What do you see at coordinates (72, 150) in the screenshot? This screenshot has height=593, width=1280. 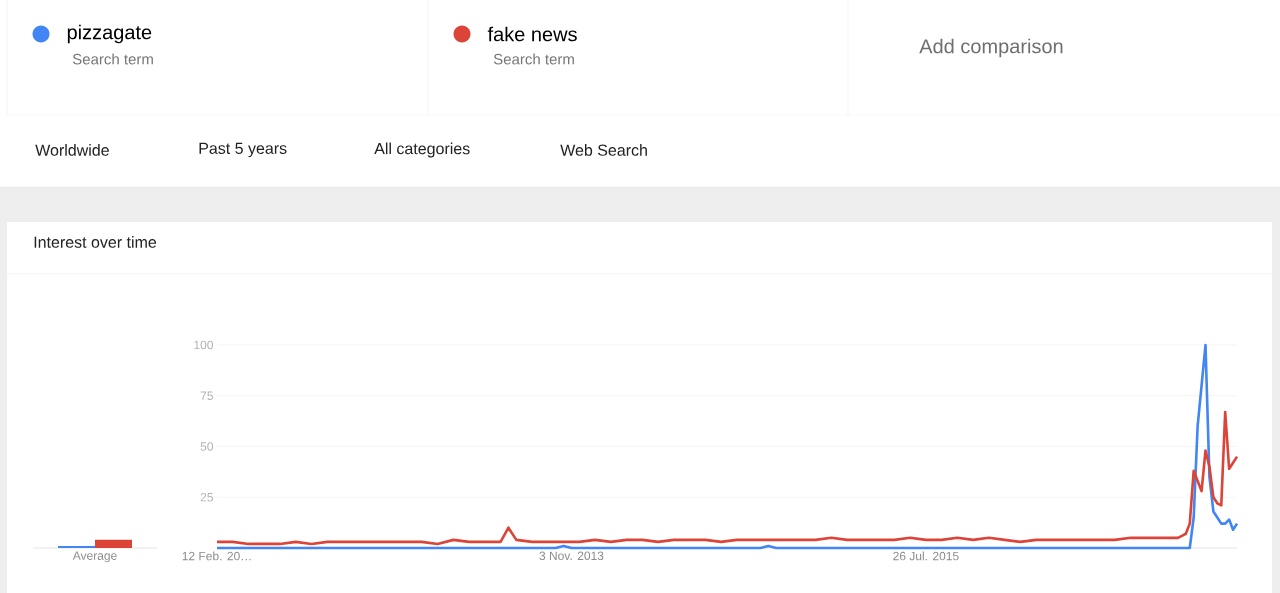 I see `text: Worldwide` at bounding box center [72, 150].